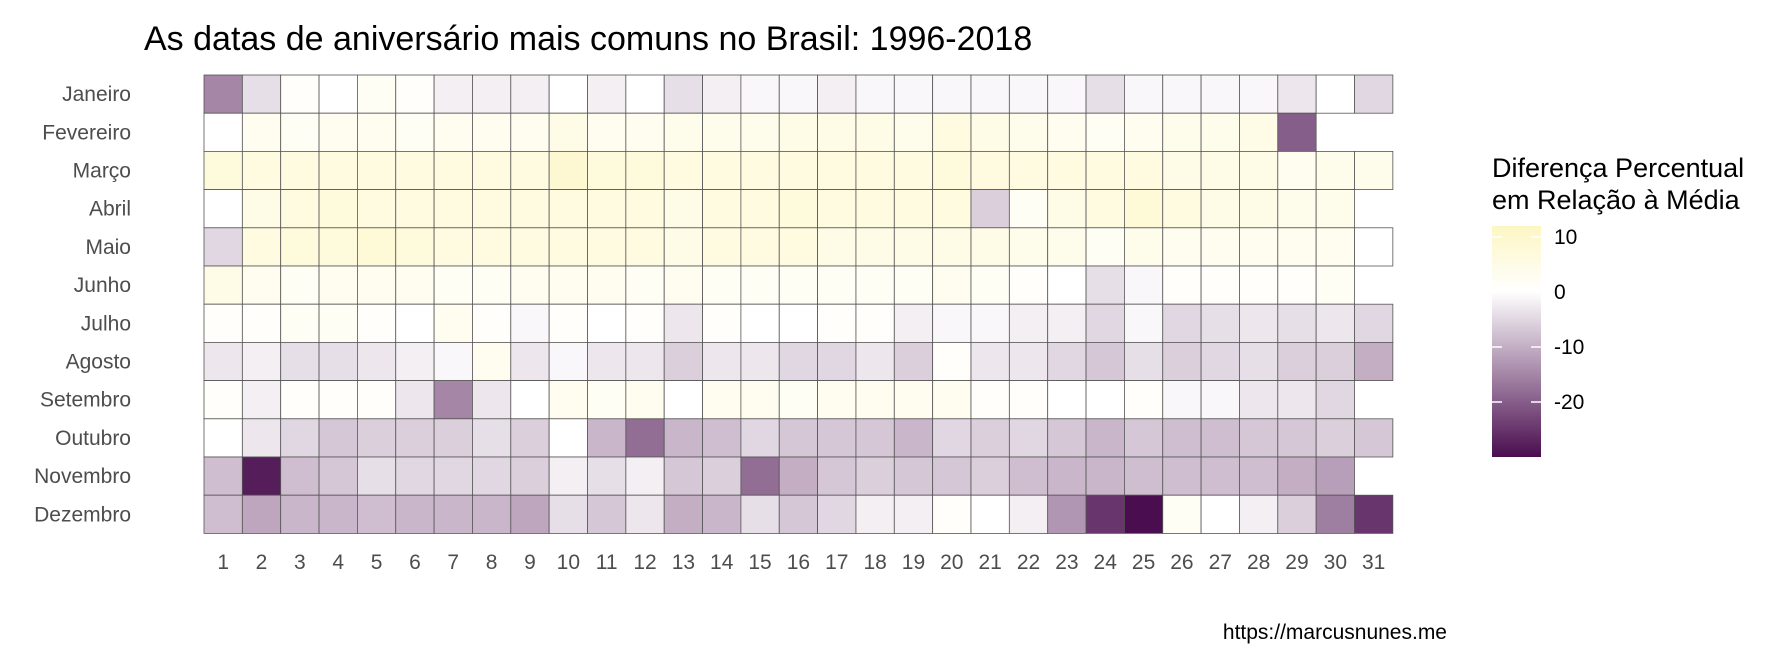  I want to click on month-label: Julho, so click(106, 323).